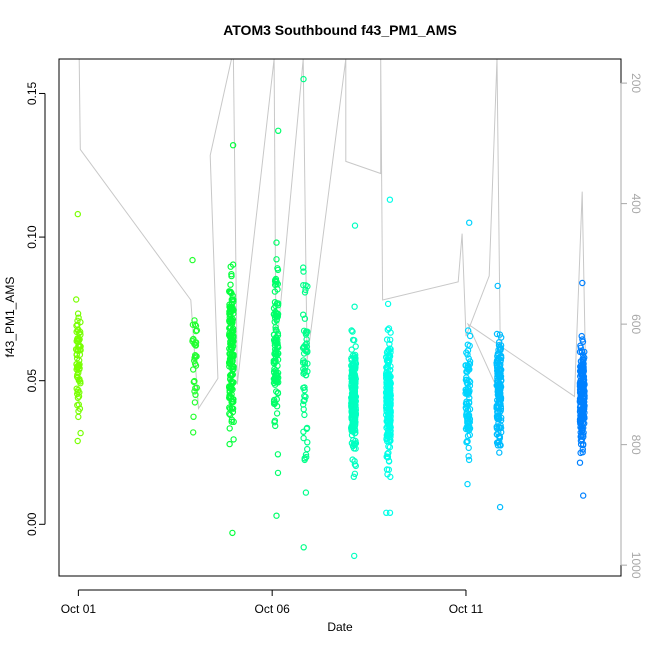 The width and height of the screenshot is (650, 655). I want to click on y-tick-label: 0.00, so click(32, 524).